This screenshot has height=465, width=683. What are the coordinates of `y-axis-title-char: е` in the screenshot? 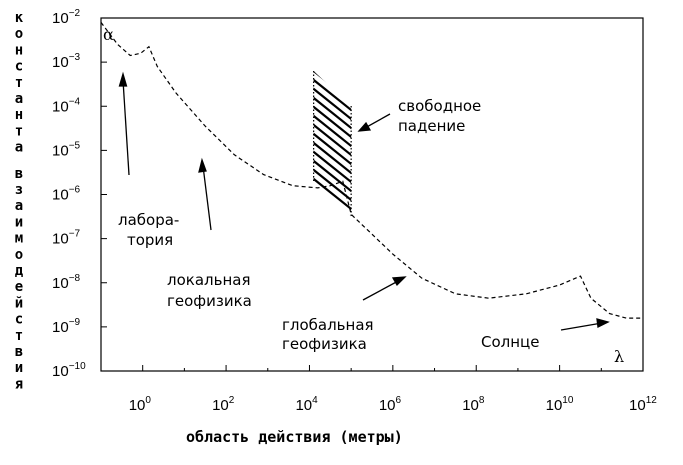 It's located at (19, 287).